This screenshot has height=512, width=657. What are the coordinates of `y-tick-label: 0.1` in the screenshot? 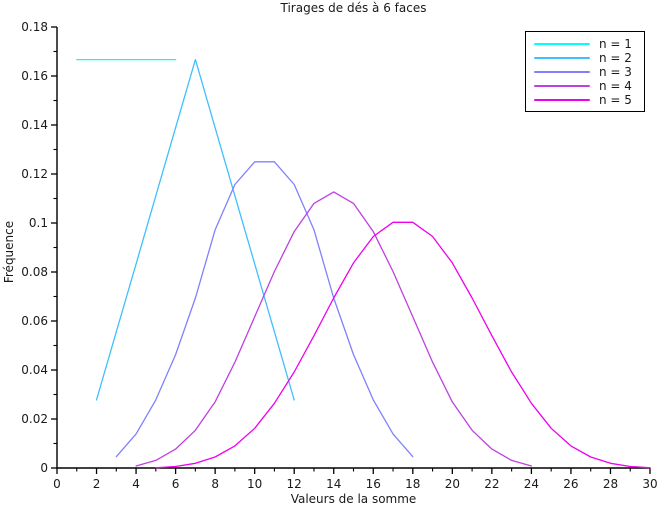 It's located at (38, 223).